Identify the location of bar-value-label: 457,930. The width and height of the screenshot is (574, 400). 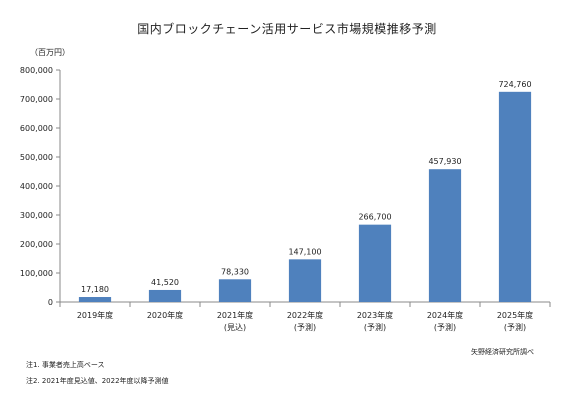
(444, 161).